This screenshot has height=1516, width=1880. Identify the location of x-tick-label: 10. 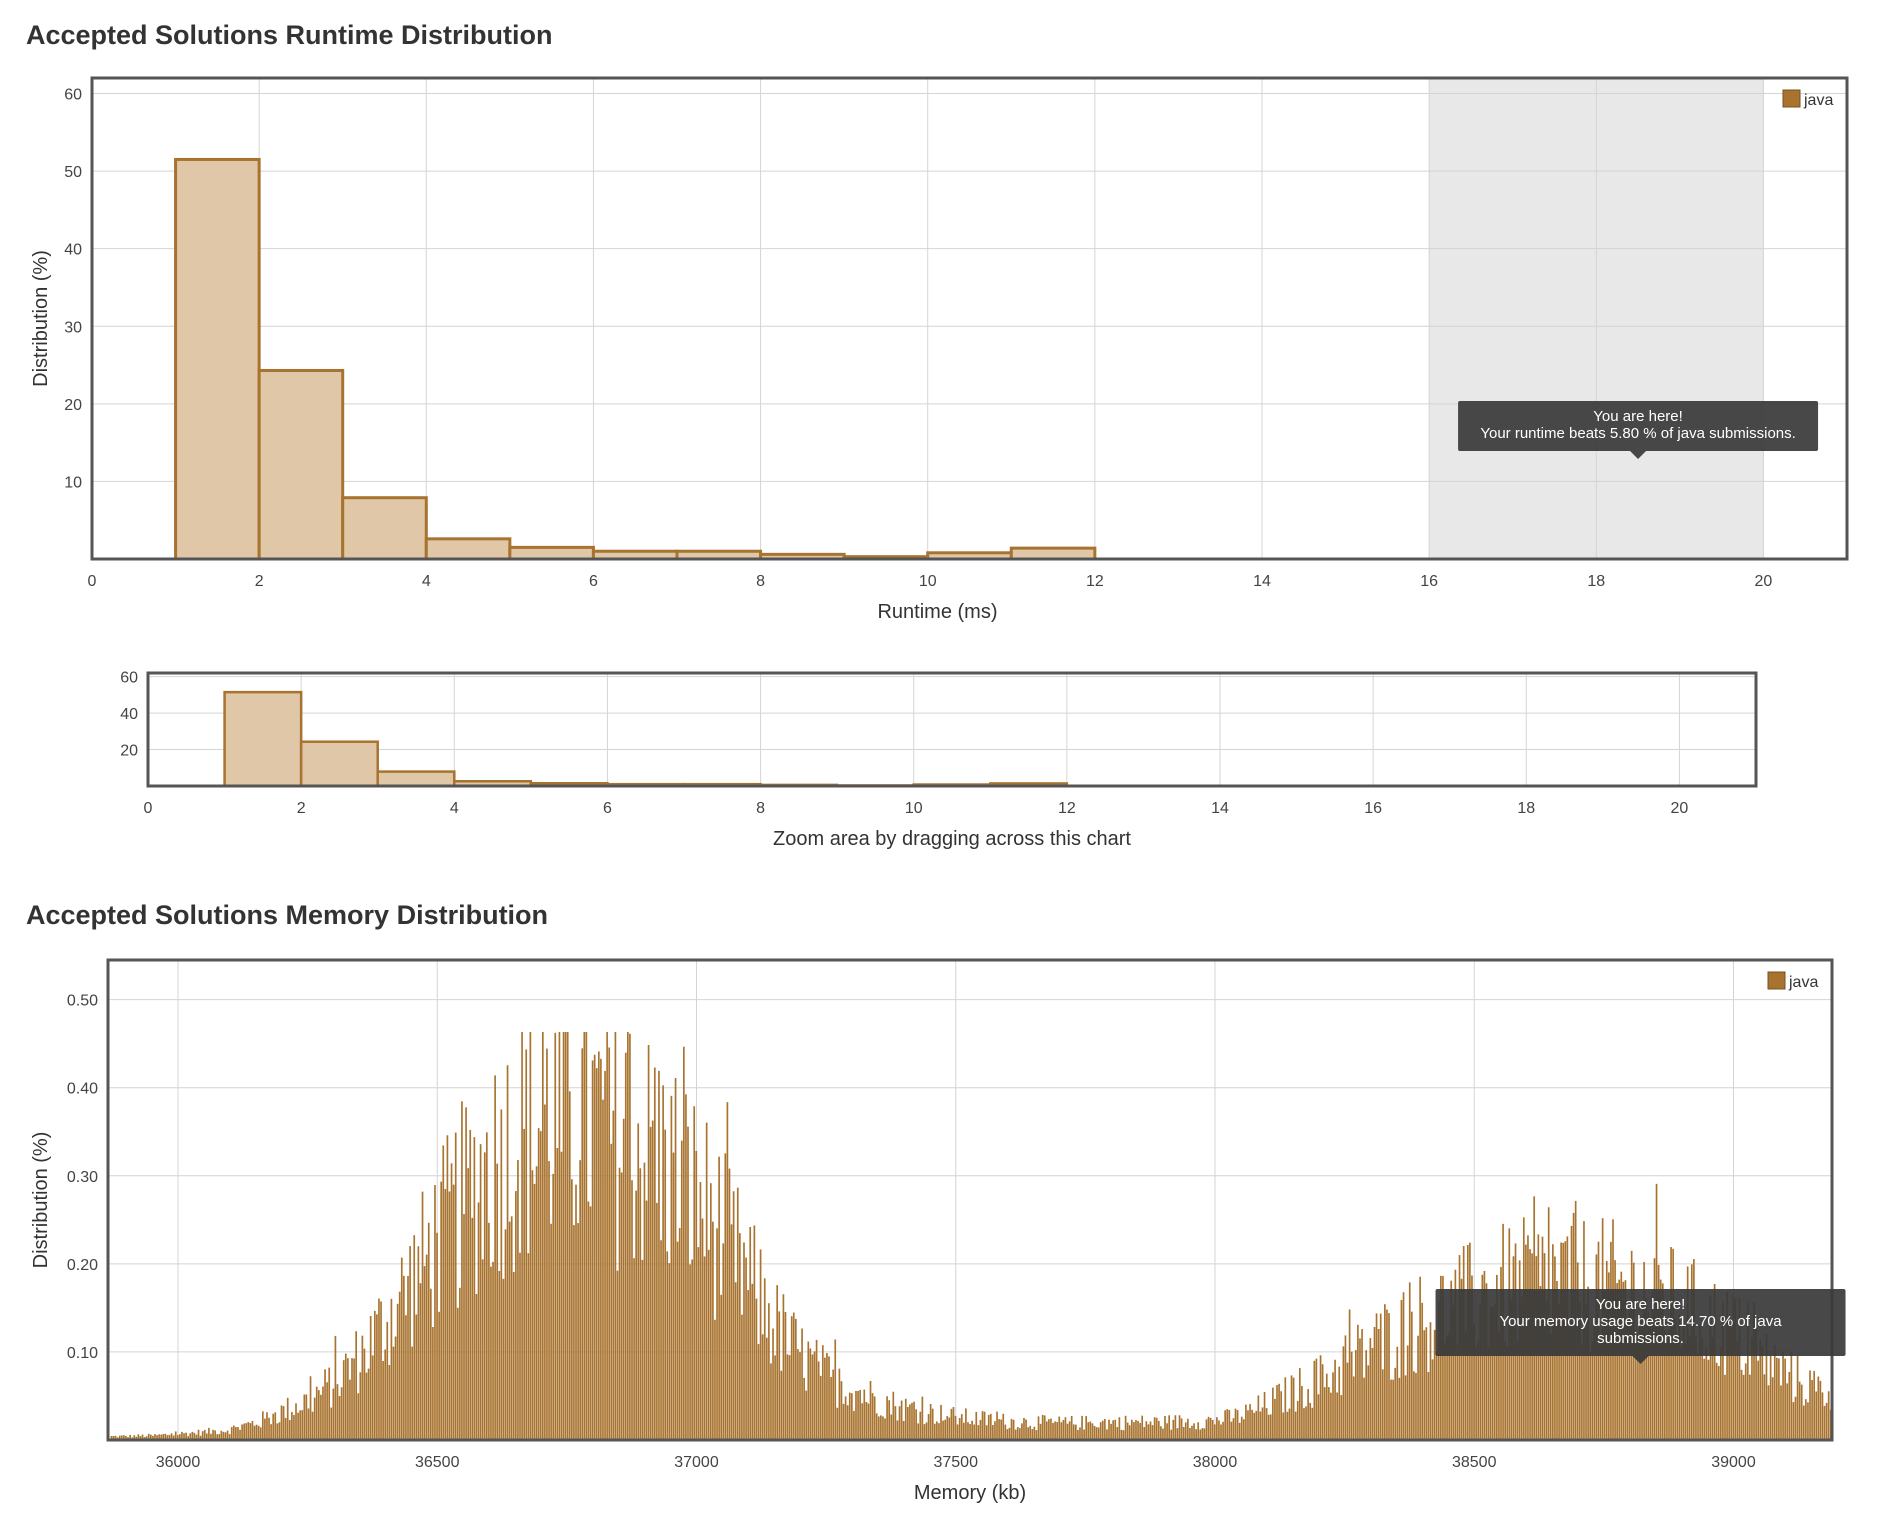
(928, 581).